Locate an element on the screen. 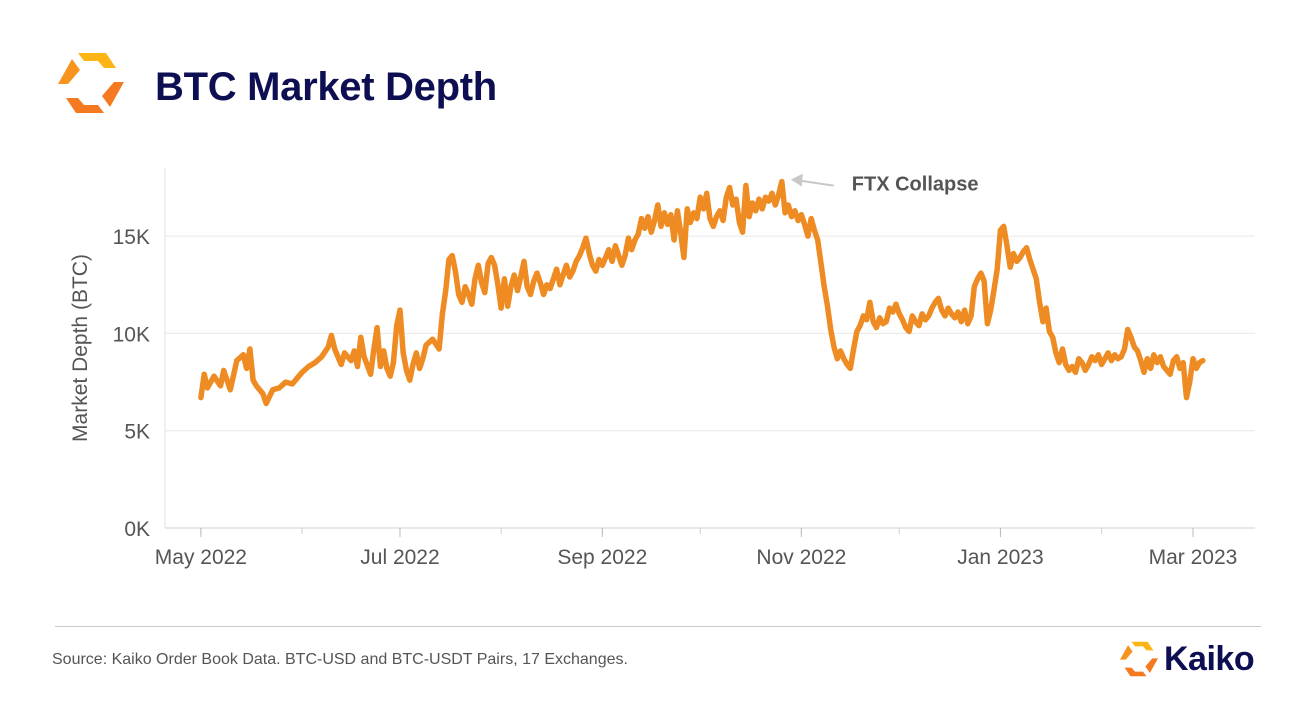 This screenshot has height=704, width=1306. kaiko-brand: Kaiko is located at coordinates (1198, 659).